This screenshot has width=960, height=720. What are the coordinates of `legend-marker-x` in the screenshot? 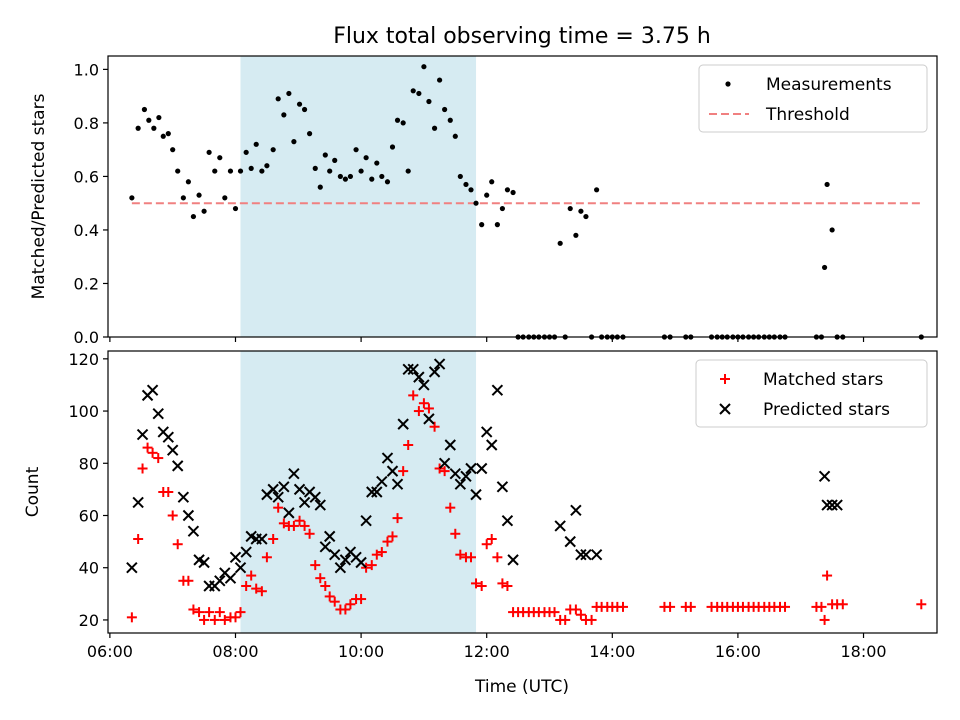 It's located at (725, 409).